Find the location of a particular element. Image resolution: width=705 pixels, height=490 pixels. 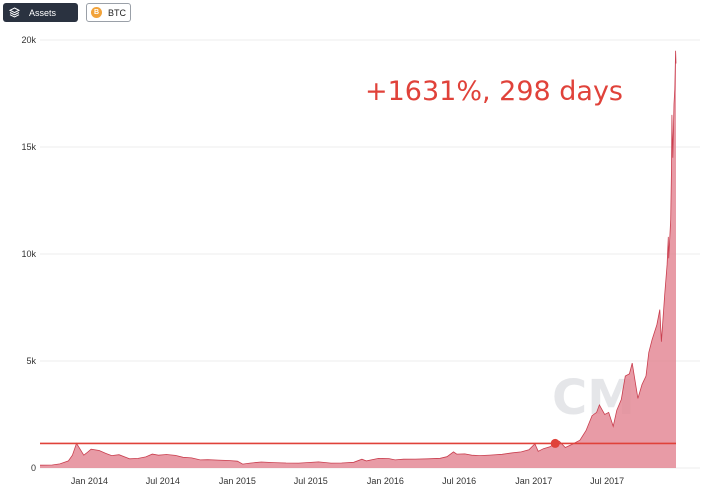

x-tick-label: Jan 2016 is located at coordinates (385, 481).